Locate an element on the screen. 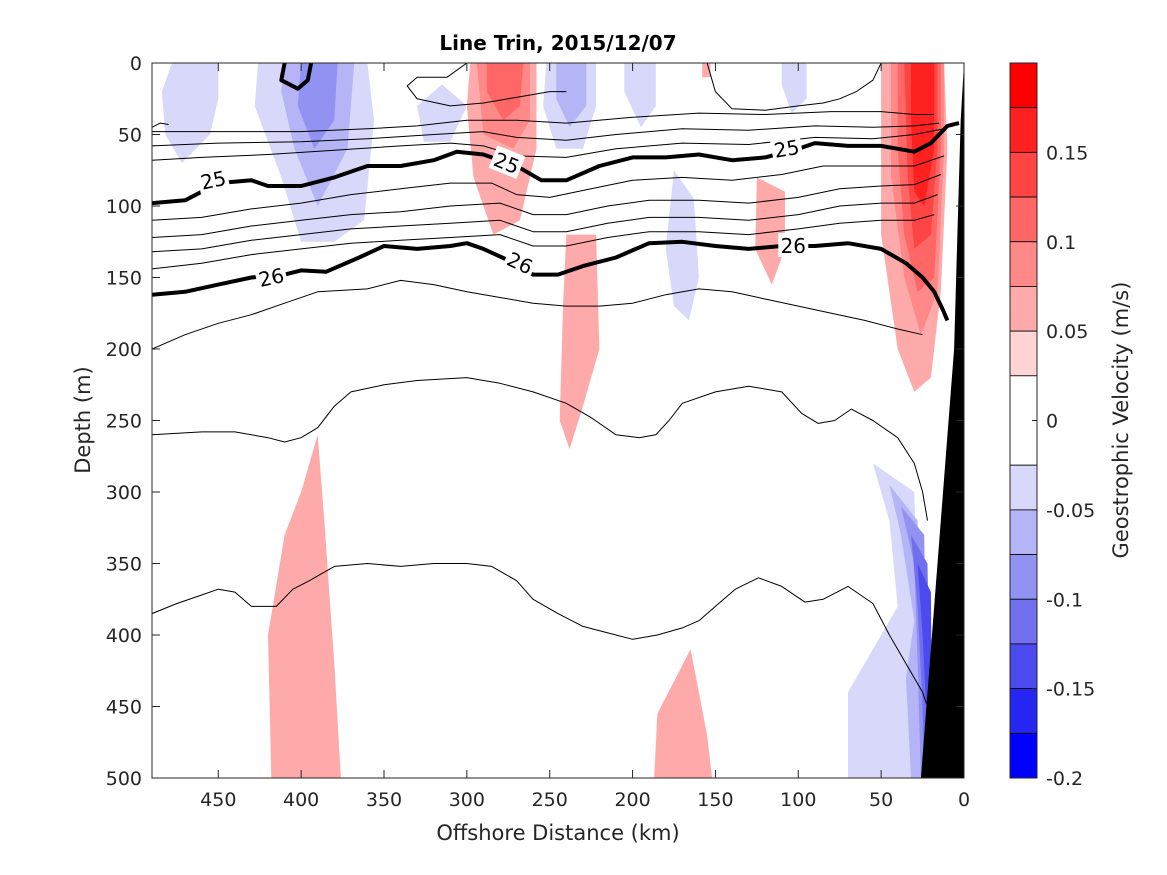 This screenshot has height=875, width=1167. chart-title: Line Trin, 2015/12/07 is located at coordinates (557, 43).